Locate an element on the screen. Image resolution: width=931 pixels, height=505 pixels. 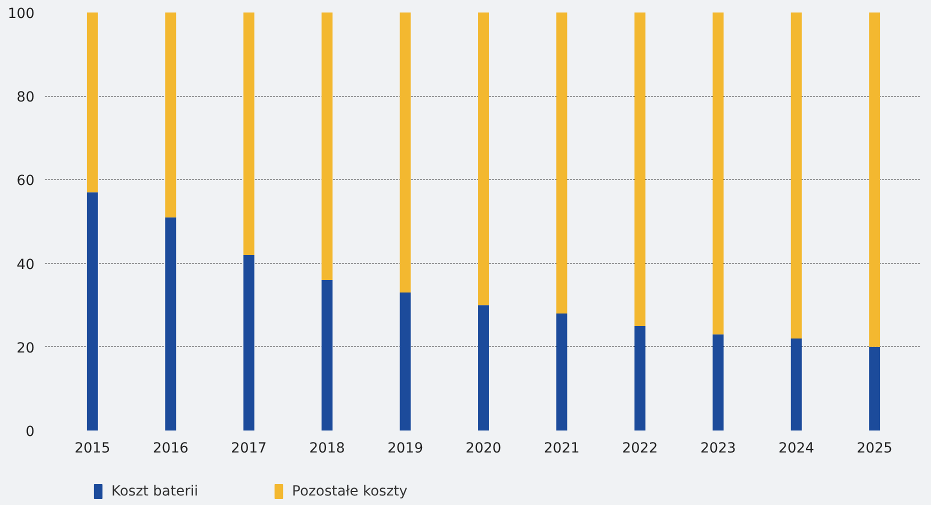
x-tick-label: 2021 is located at coordinates (562, 448).